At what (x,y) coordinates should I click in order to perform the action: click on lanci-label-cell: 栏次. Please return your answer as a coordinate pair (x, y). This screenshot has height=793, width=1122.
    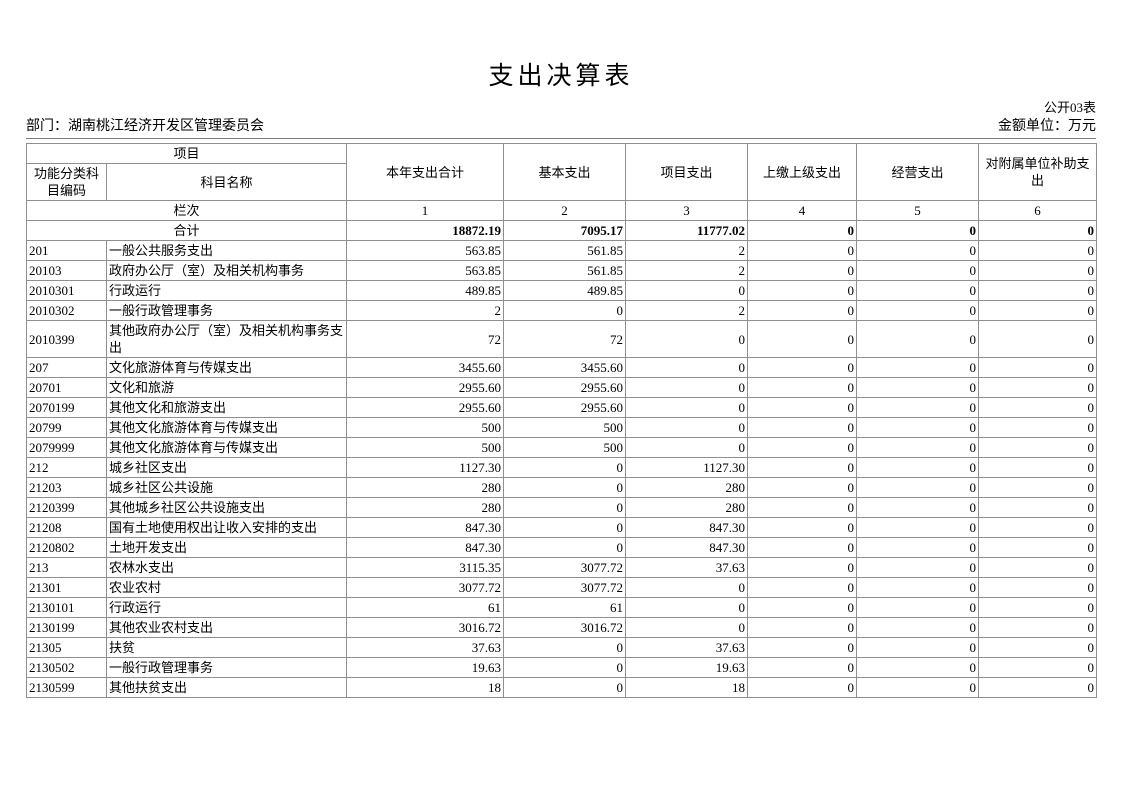
    Looking at the image, I should click on (186, 210).